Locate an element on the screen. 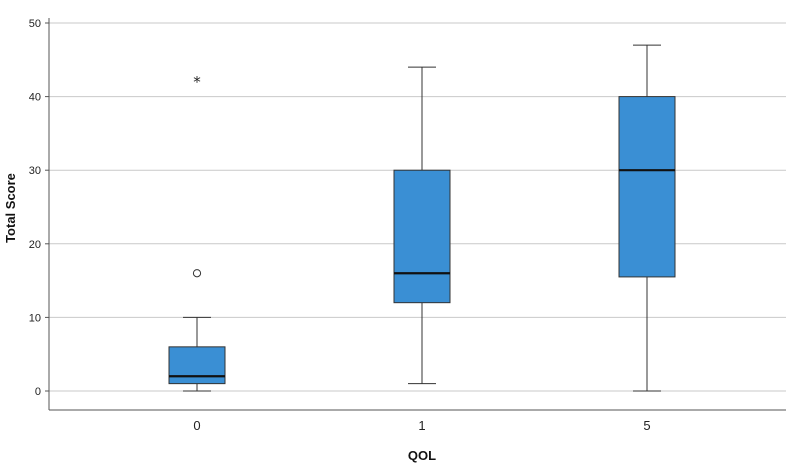 The image size is (800, 467). x-tick-label: 0 is located at coordinates (196, 425).